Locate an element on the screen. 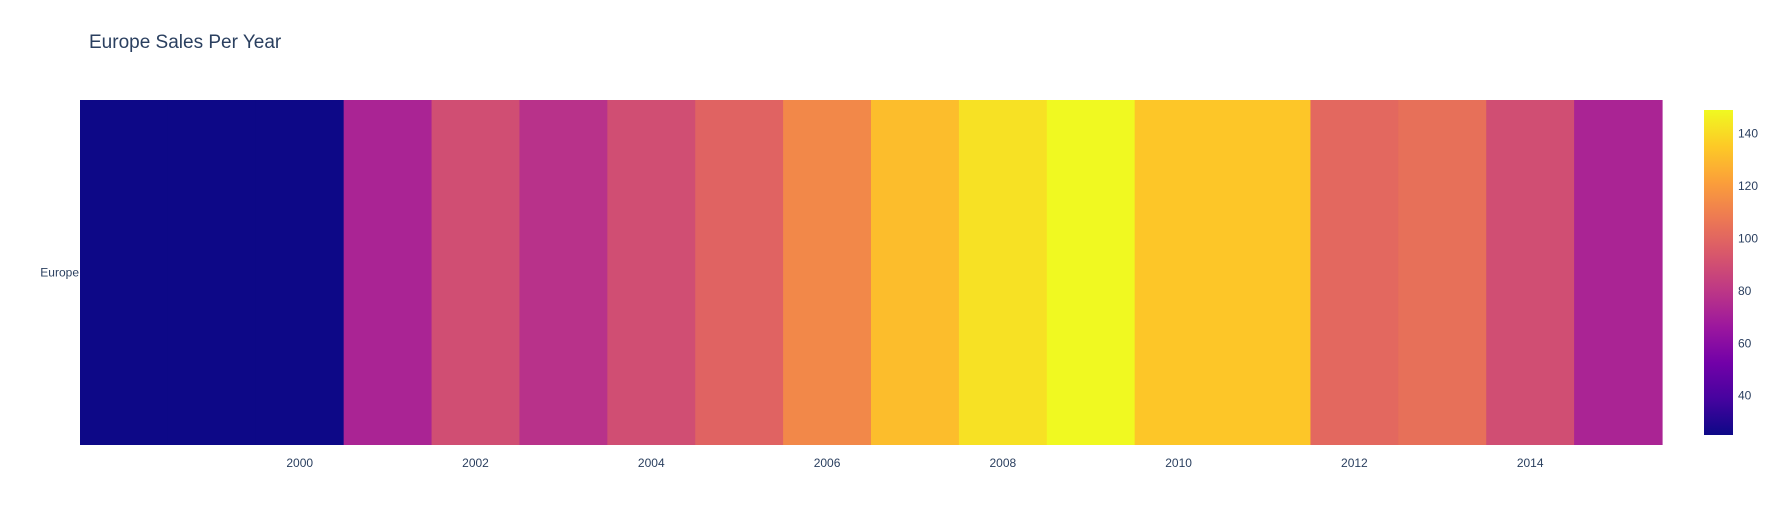 The image size is (1780, 530). colorbar-gradient is located at coordinates (1718, 272).